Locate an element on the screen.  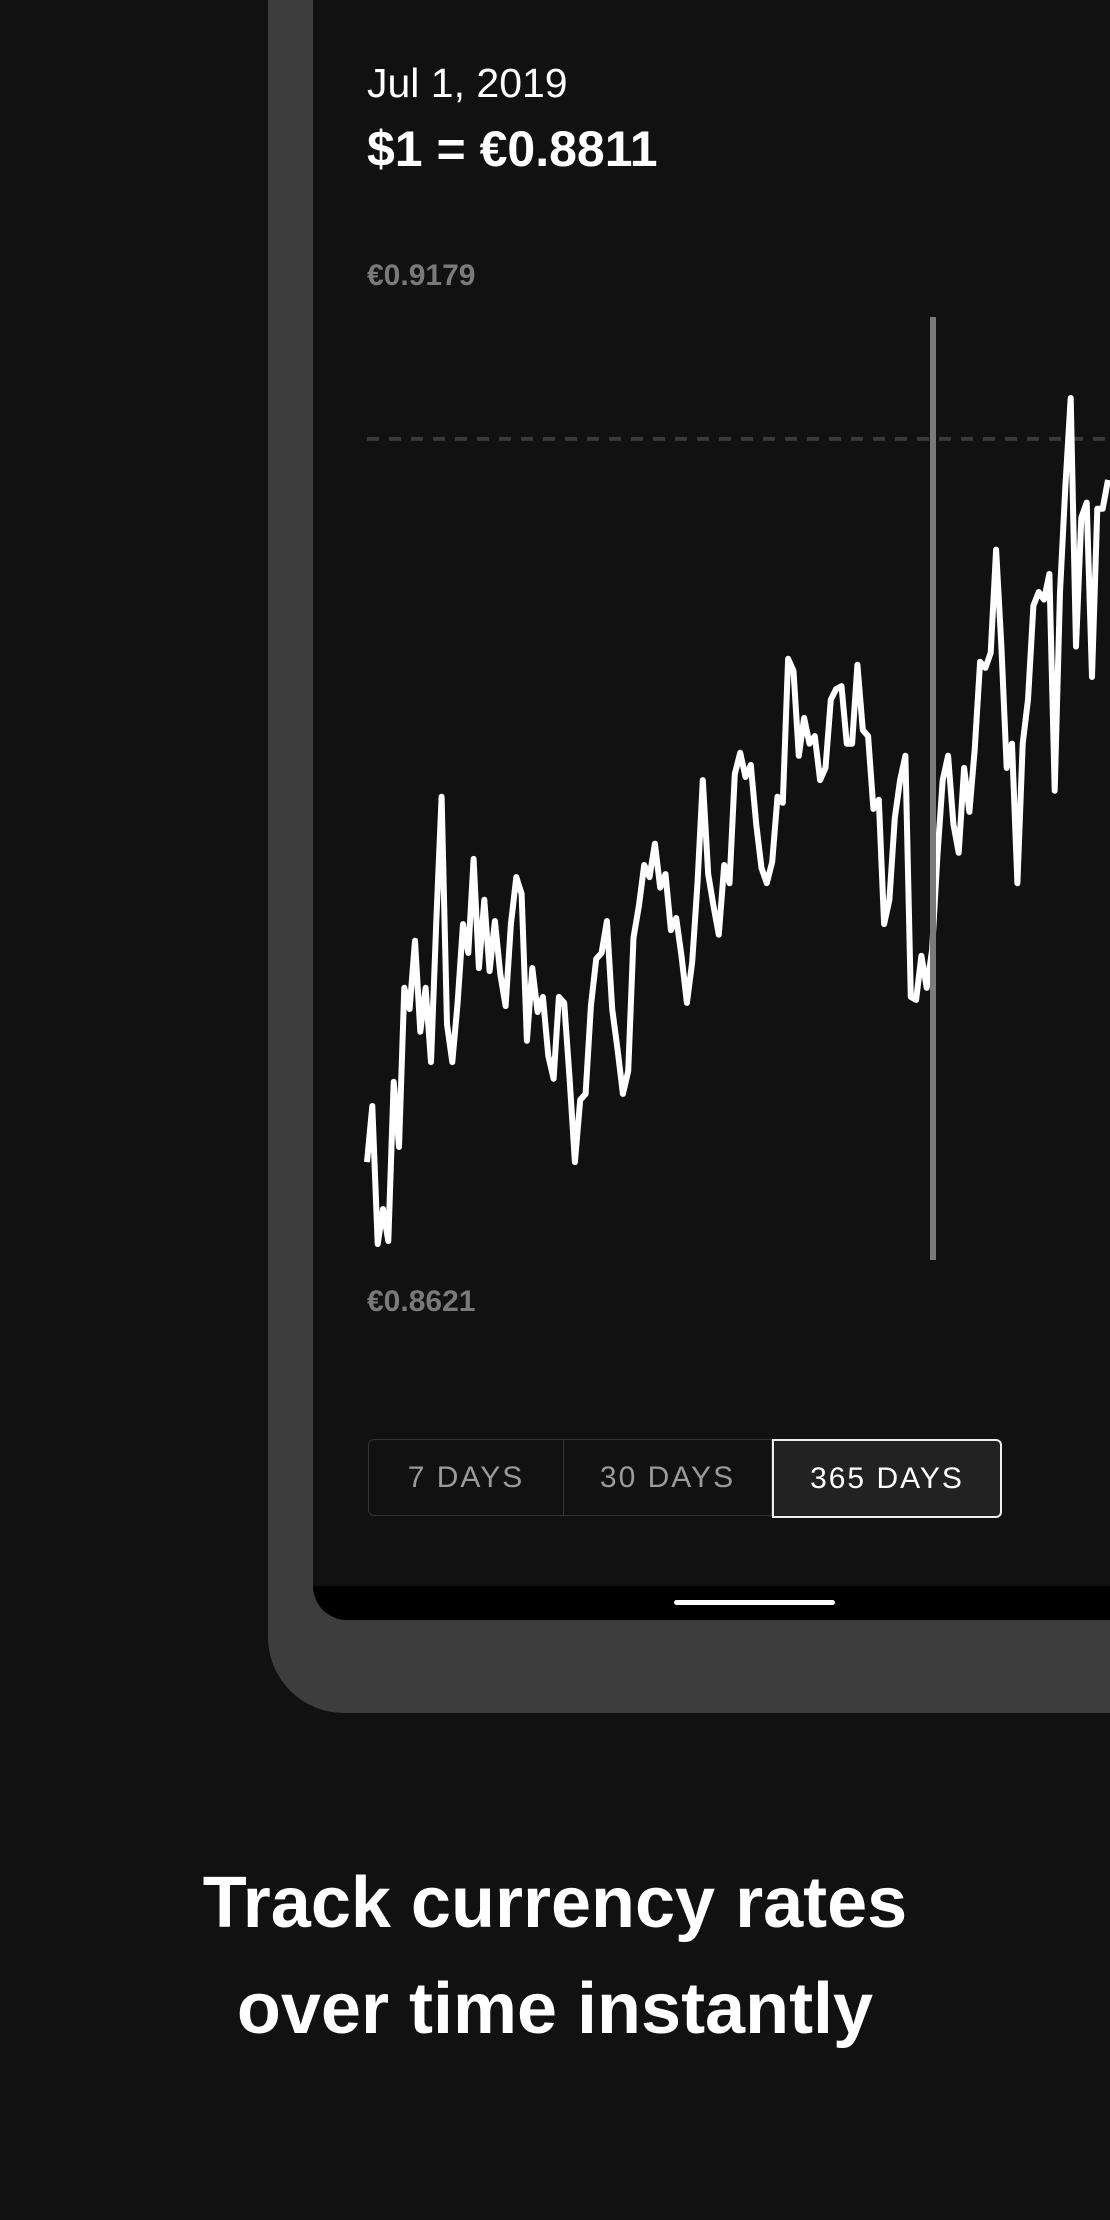
caption-line-1: Track currency rates is located at coordinates (555, 1903).